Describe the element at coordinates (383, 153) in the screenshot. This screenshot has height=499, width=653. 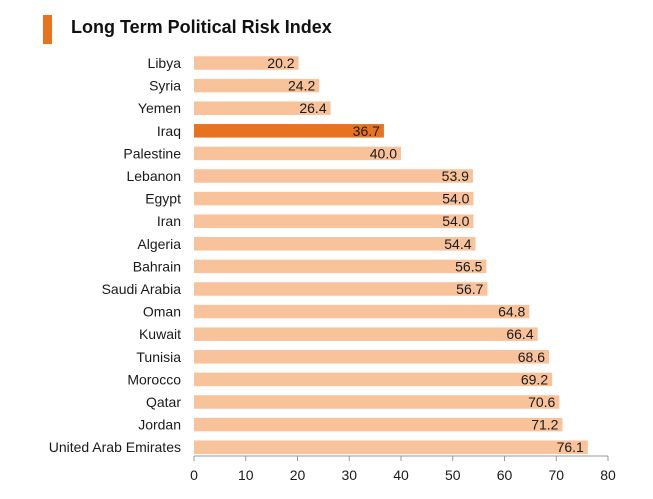
I see `value-label-palestine: 40.0` at that location.